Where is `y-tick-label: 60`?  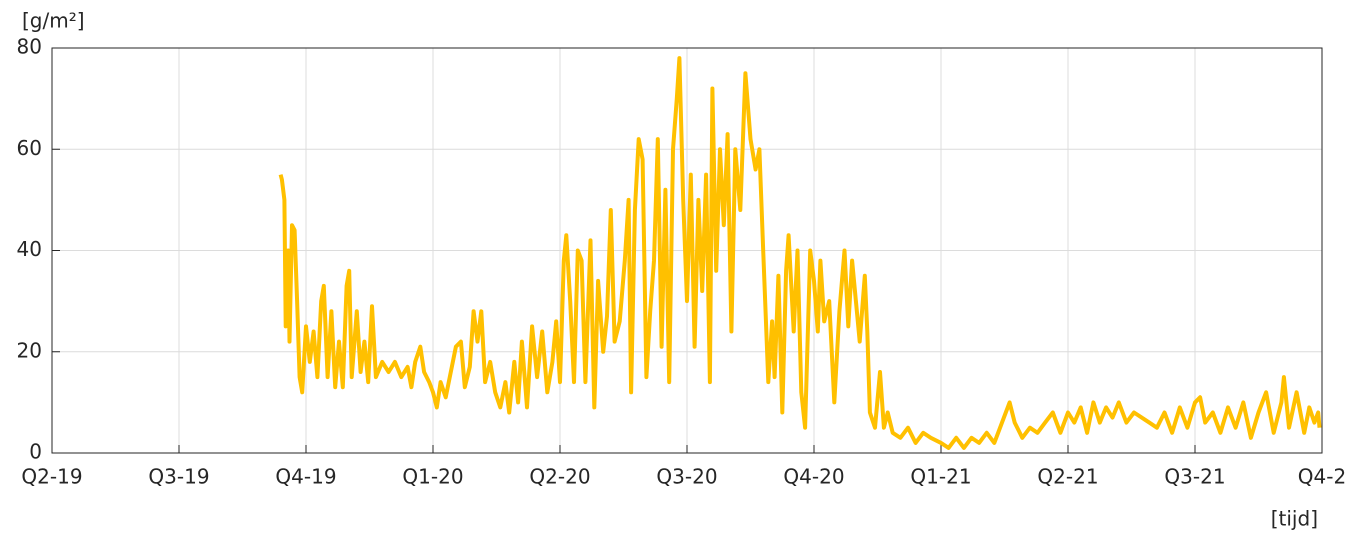 y-tick-label: 60 is located at coordinates (29, 148).